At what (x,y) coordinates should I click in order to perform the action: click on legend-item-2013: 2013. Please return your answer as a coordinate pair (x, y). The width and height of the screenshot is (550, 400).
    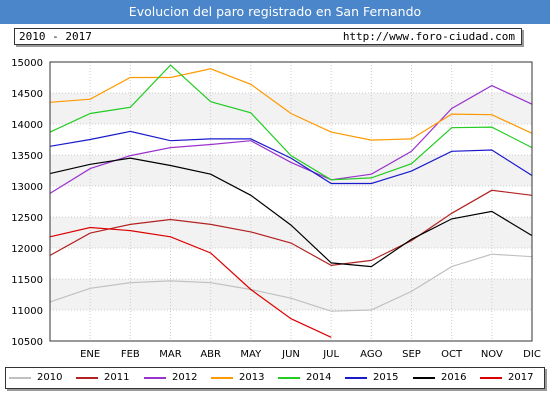
    Looking at the image, I should click on (244, 378).